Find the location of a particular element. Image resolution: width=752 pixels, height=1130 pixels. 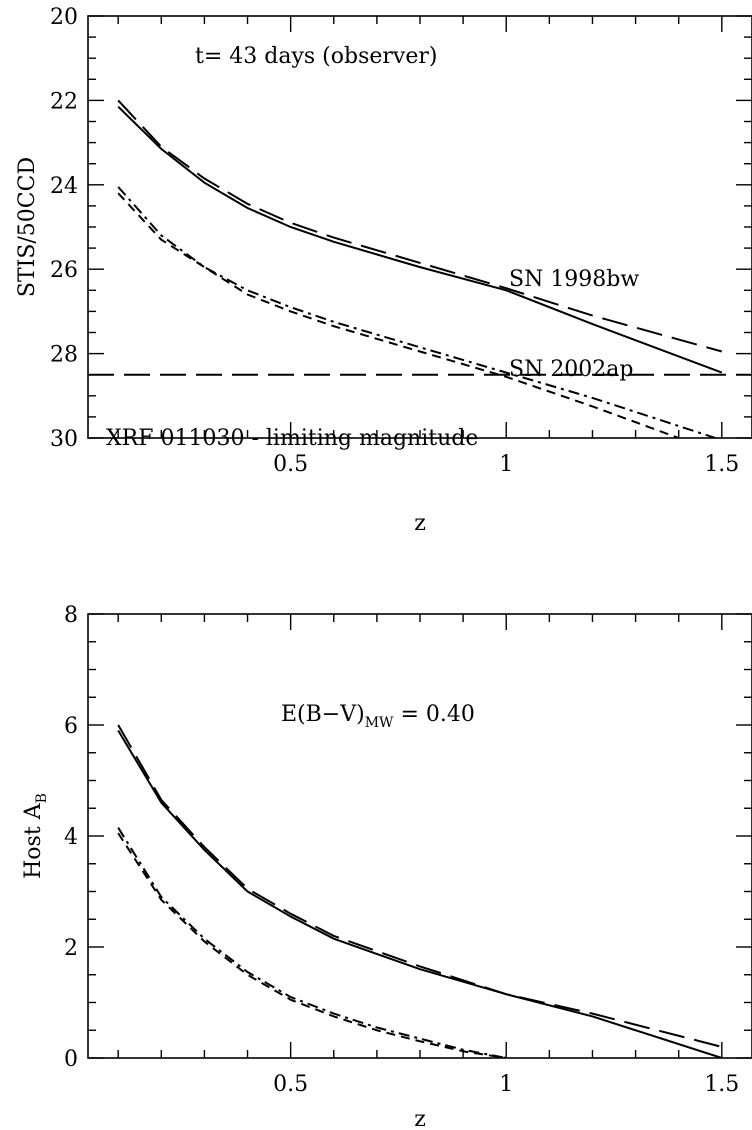

ebv-annotation: E(B−V)MW = 0.40 is located at coordinates (378, 716).